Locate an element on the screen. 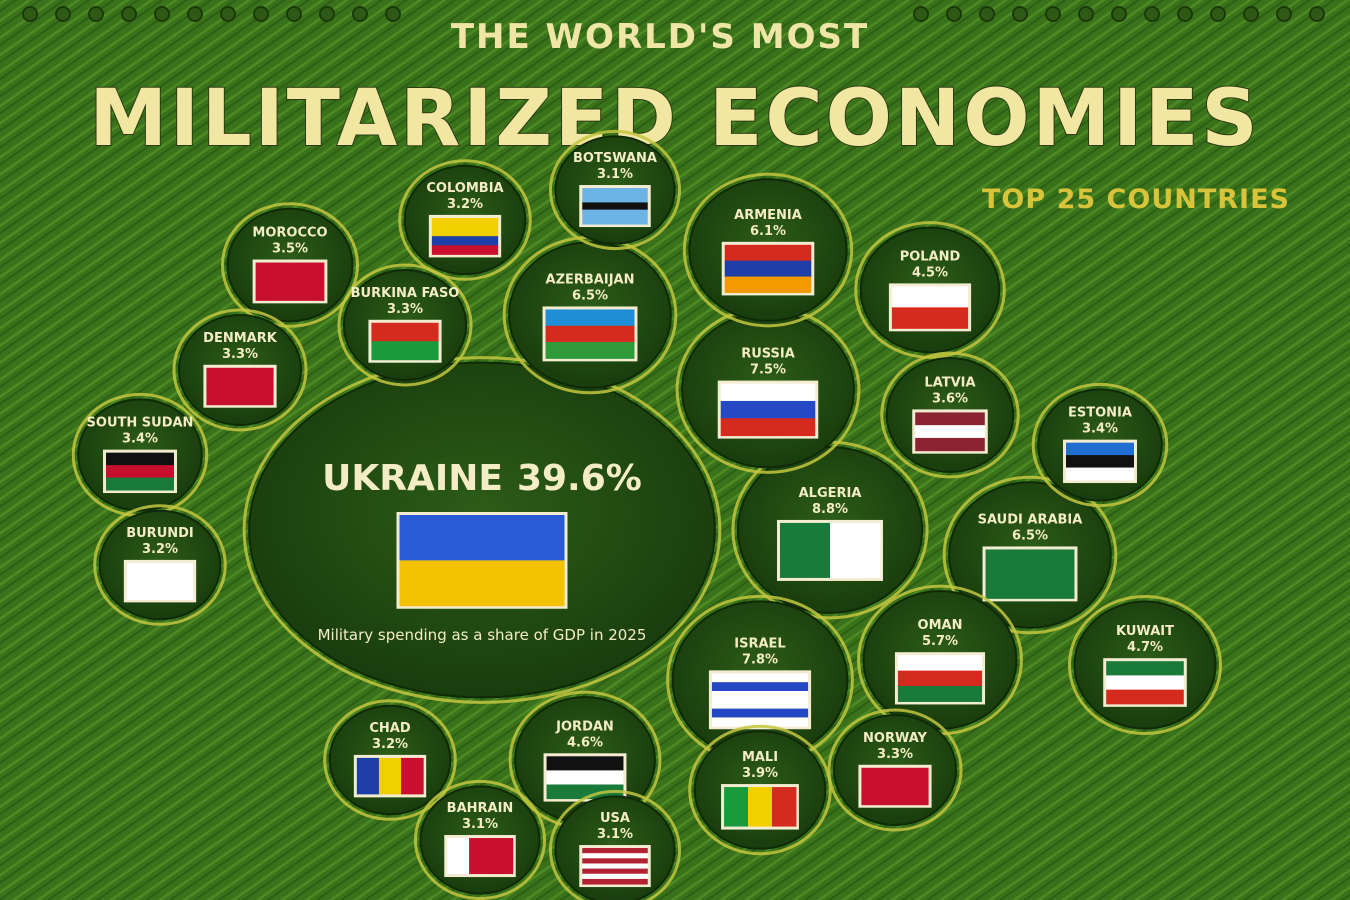  title-line-2: MILITARIZED ECONOMIES is located at coordinates (674, 119).